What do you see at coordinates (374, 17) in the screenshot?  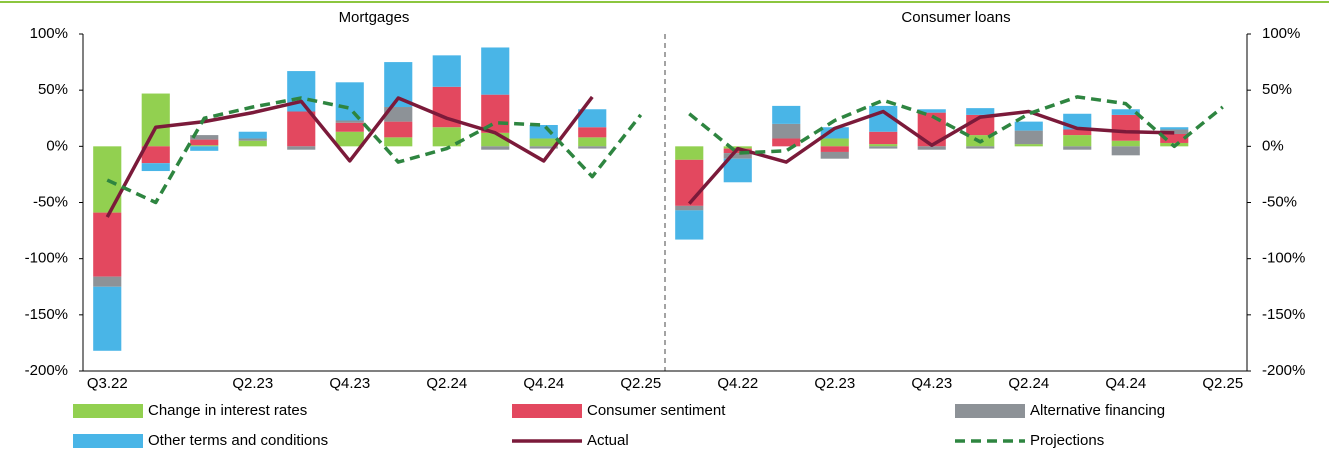 I see `panel-title: Mortgages` at bounding box center [374, 17].